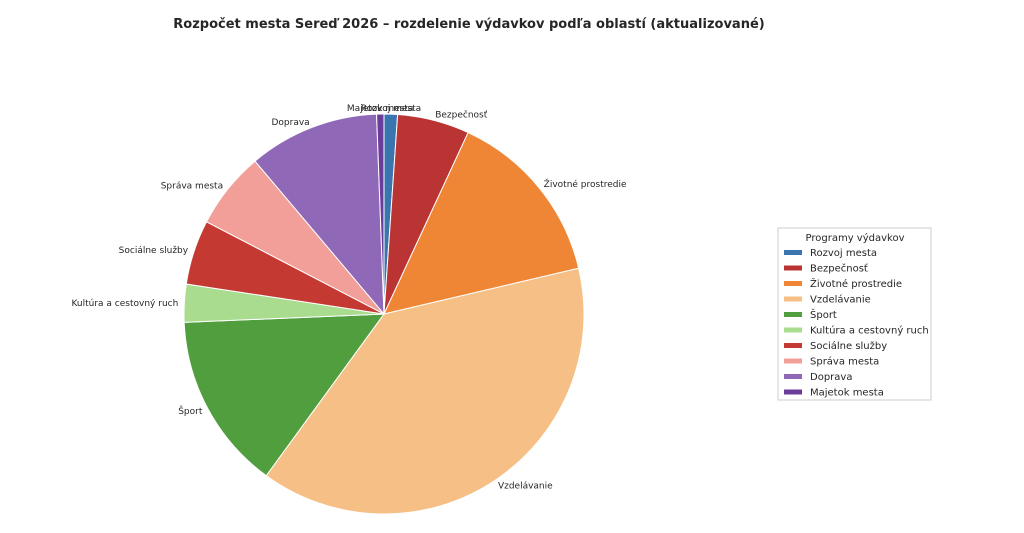 This screenshot has height=533, width=1024. What do you see at coordinates (793, 330) in the screenshot?
I see `legend-swatch-kultura-a-cestovny-ruch` at bounding box center [793, 330].